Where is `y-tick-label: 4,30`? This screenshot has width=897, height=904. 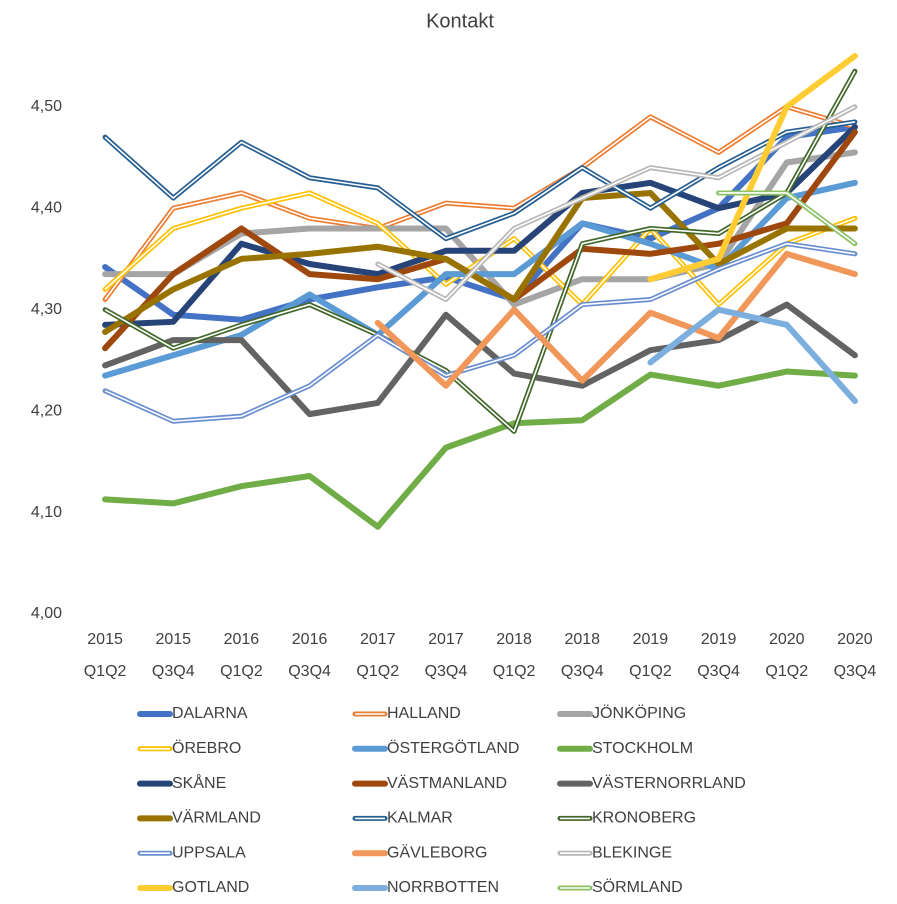
y-tick-label: 4,30 is located at coordinates (46, 309).